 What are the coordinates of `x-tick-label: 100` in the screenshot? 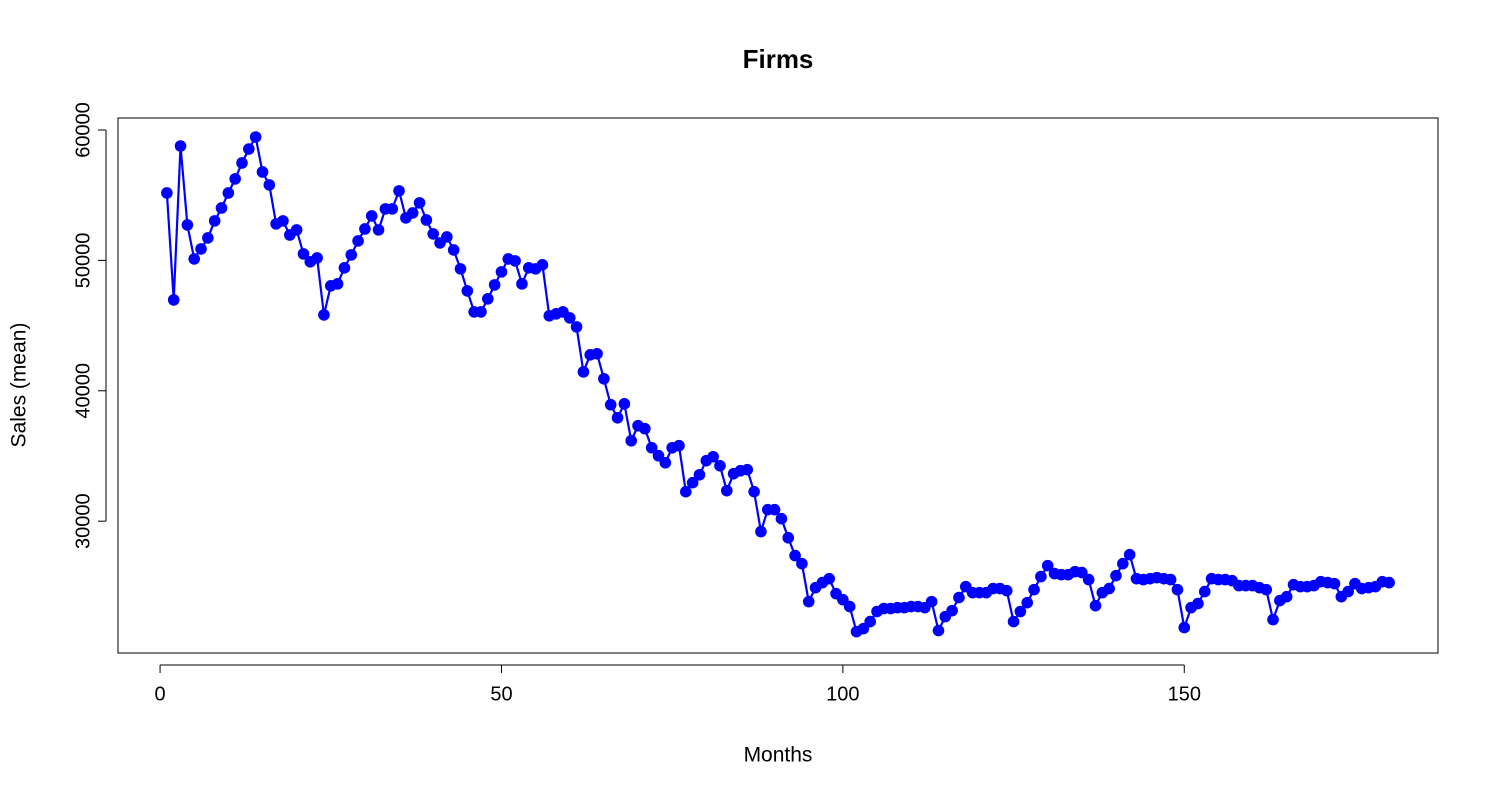 It's located at (842, 694).